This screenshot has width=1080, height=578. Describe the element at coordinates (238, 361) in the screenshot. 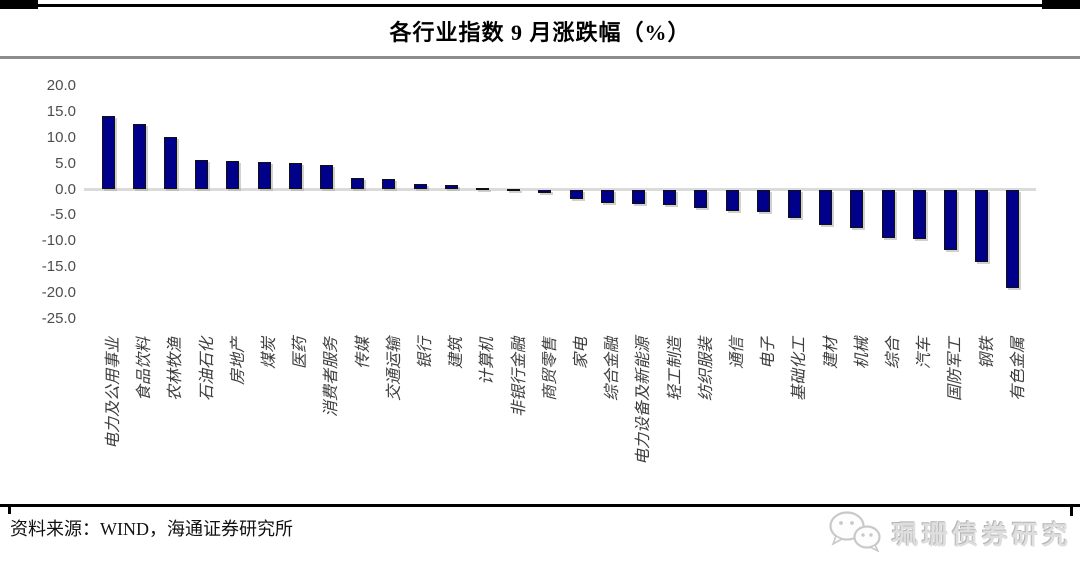

I see `x-axis-label: 房地产` at that location.